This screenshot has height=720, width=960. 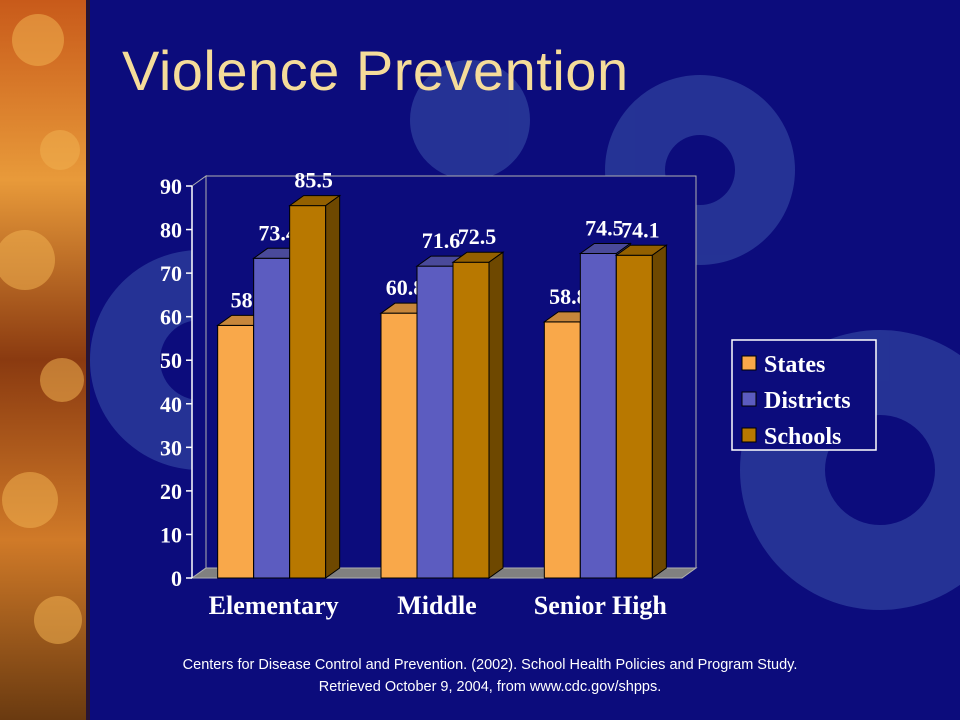 I want to click on data-label: 74.1, so click(x=640, y=229).